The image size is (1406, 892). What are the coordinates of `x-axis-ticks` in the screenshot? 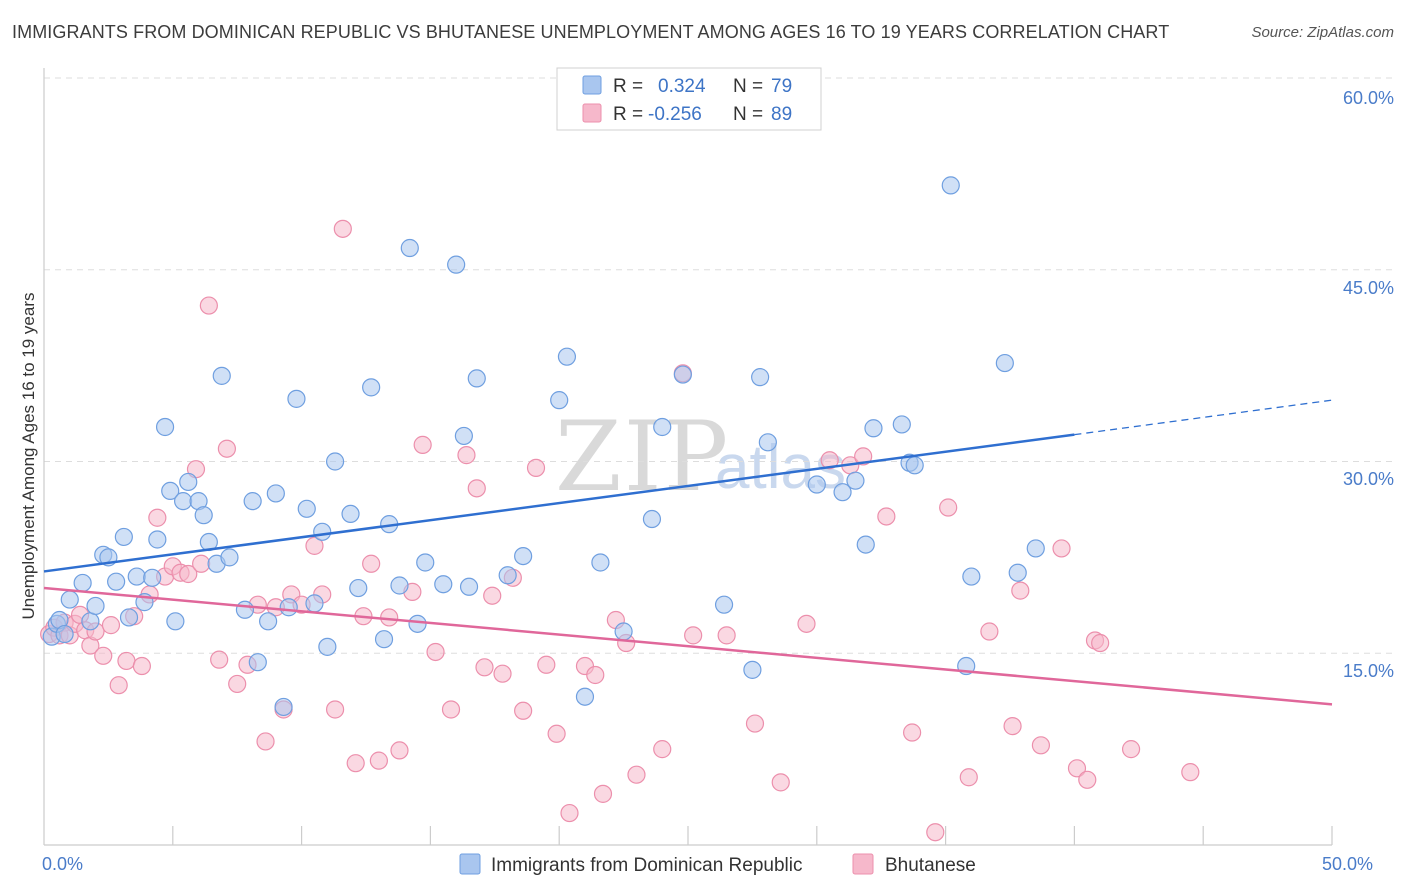 It's located at (752, 835).